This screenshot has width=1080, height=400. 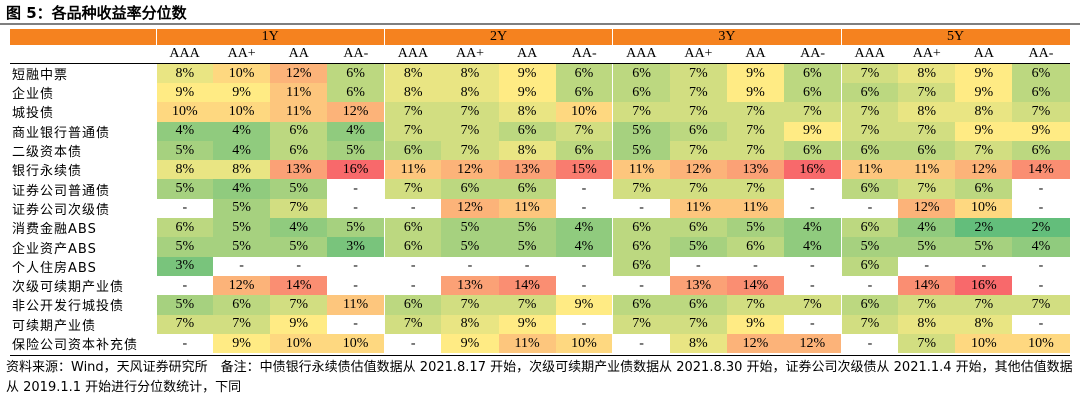 I want to click on row-label: 商业银行普通债, so click(x=83, y=131).